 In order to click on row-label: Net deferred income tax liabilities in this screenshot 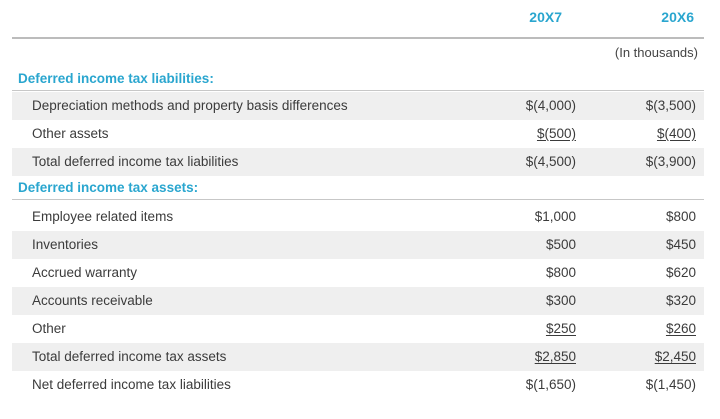, I will do `click(131, 384)`.